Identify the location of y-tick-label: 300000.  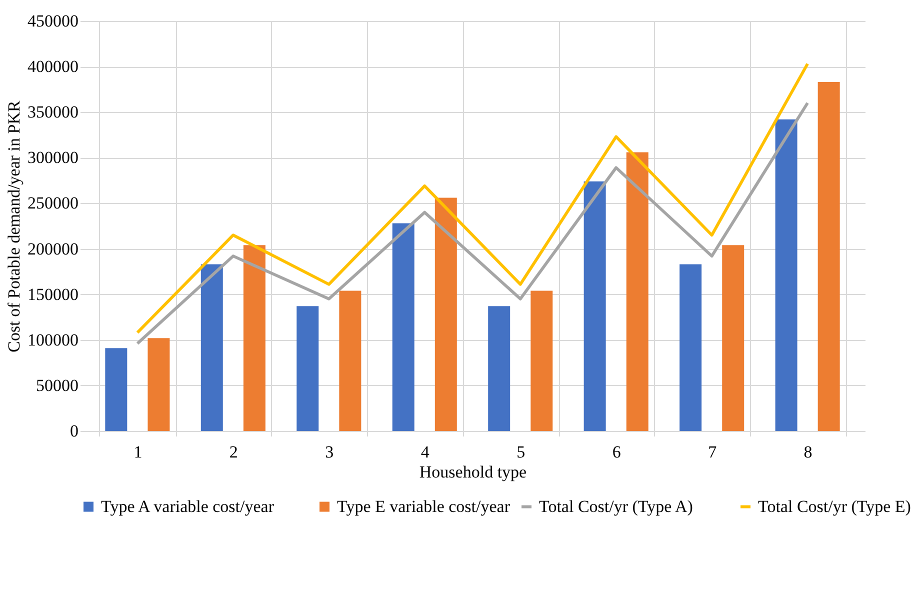
(53, 158).